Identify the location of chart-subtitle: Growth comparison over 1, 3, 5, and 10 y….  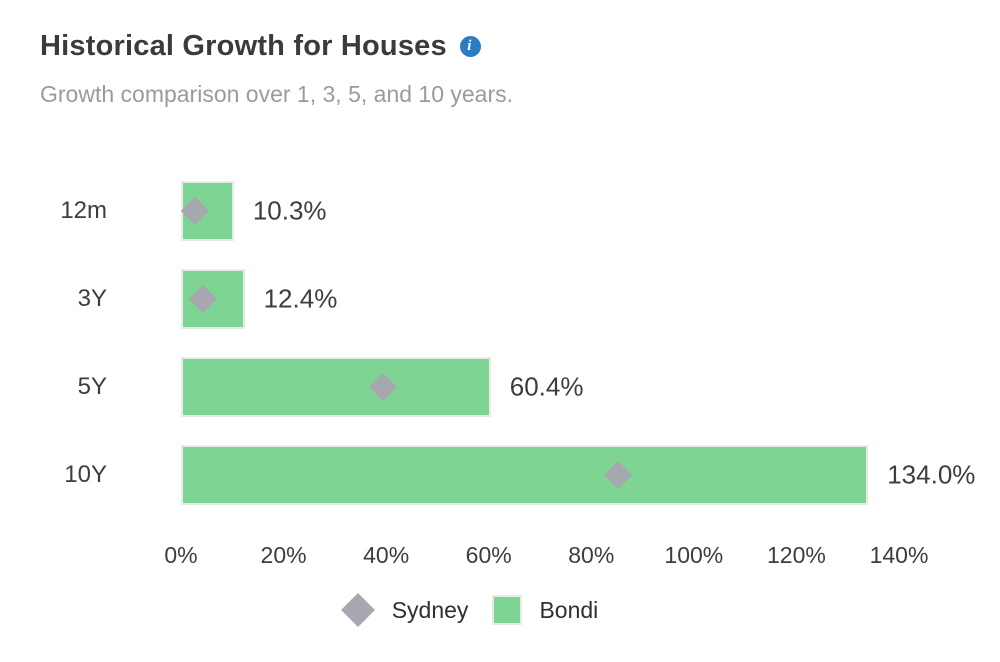
(277, 94).